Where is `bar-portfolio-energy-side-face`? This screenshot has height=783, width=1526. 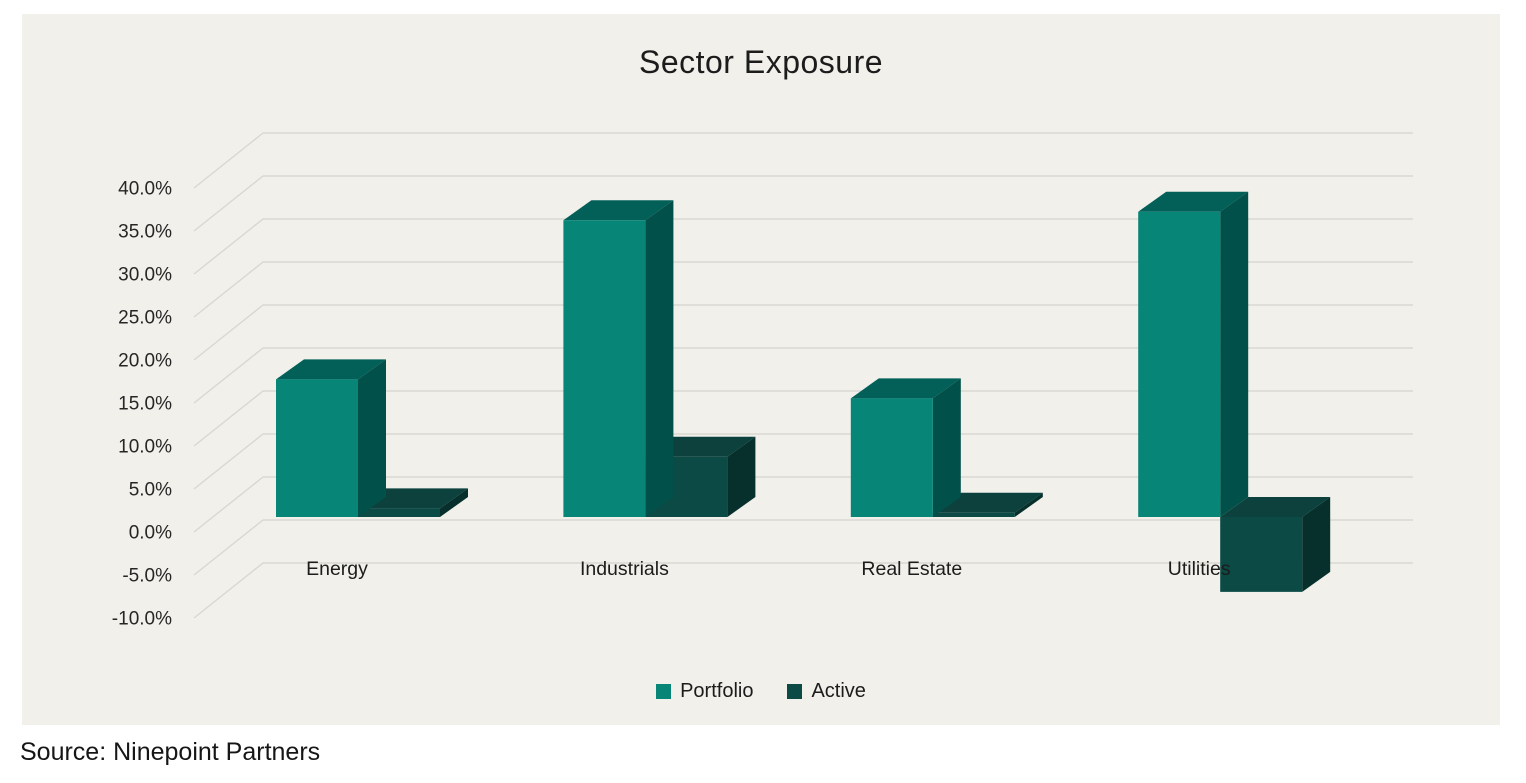
bar-portfolio-energy-side-face is located at coordinates (372, 438).